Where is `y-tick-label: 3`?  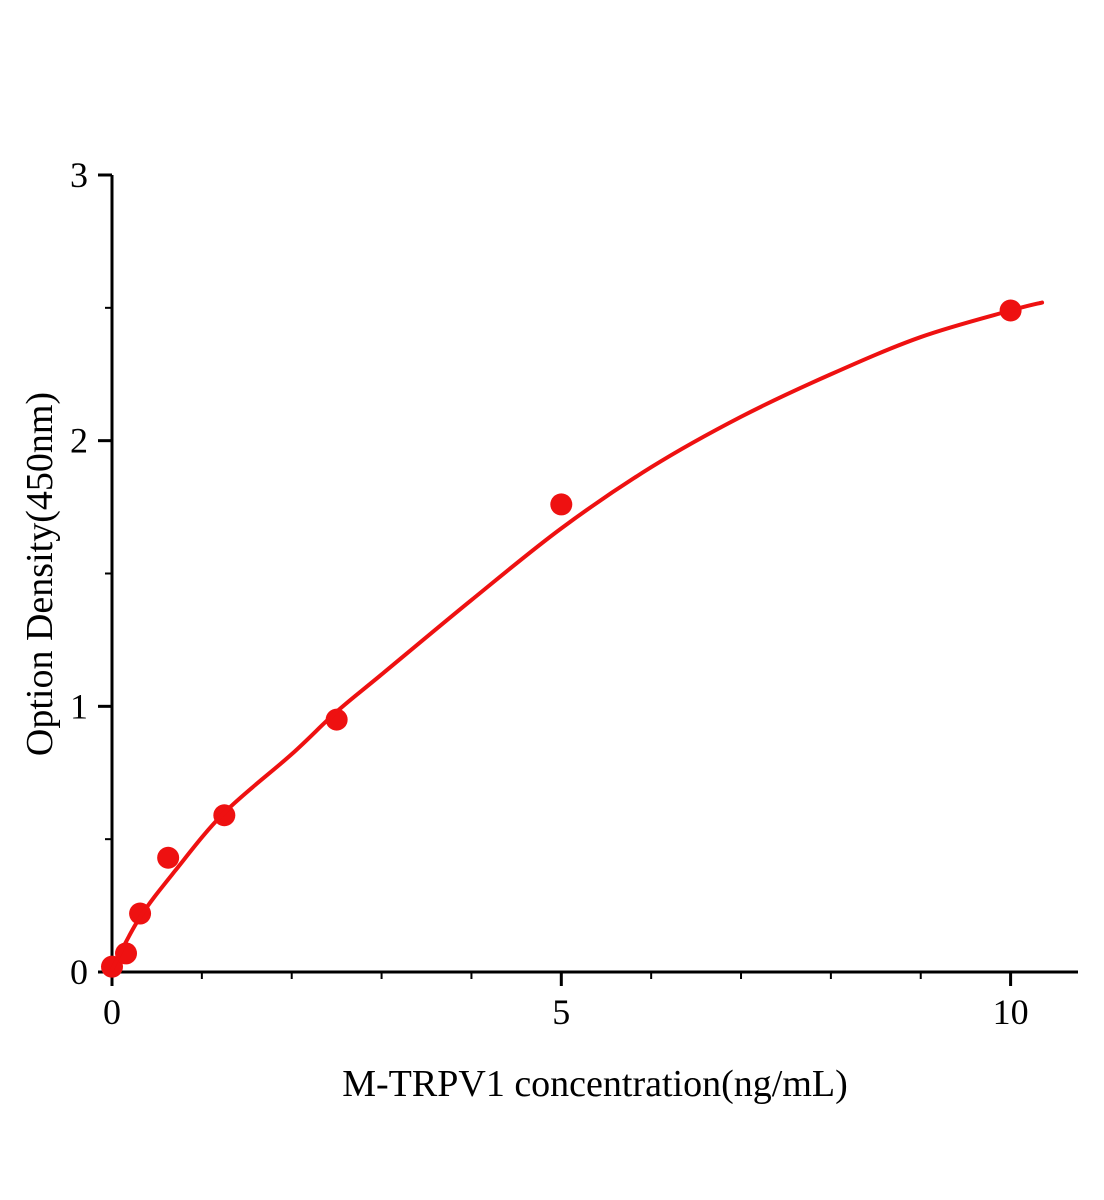
y-tick-label: 3 is located at coordinates (79, 175).